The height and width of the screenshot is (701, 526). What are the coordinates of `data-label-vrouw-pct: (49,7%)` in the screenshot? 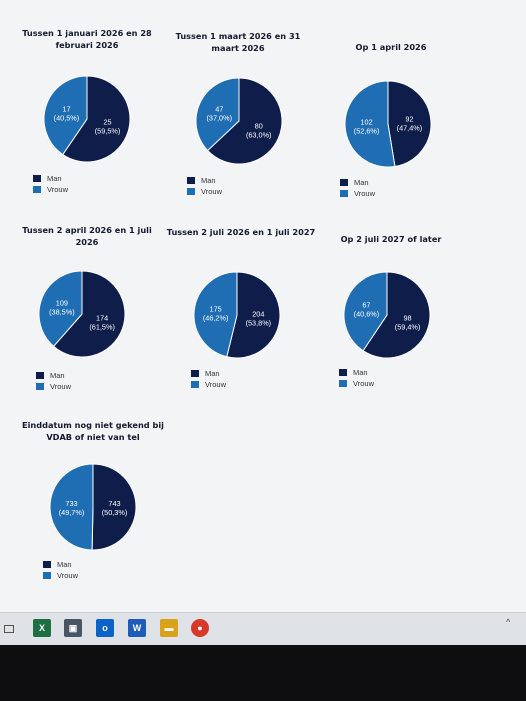 It's located at (72, 512).